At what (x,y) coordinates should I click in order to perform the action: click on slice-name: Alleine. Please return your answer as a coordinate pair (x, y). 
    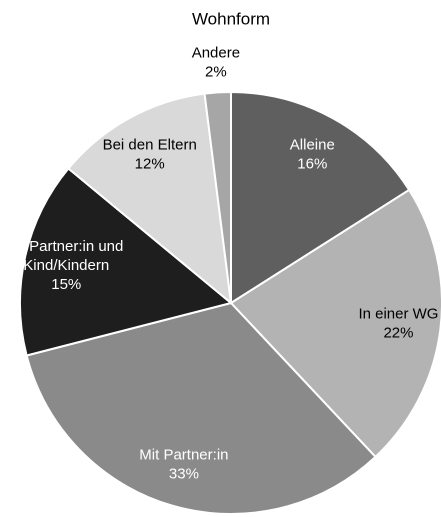
    Looking at the image, I should click on (312, 145).